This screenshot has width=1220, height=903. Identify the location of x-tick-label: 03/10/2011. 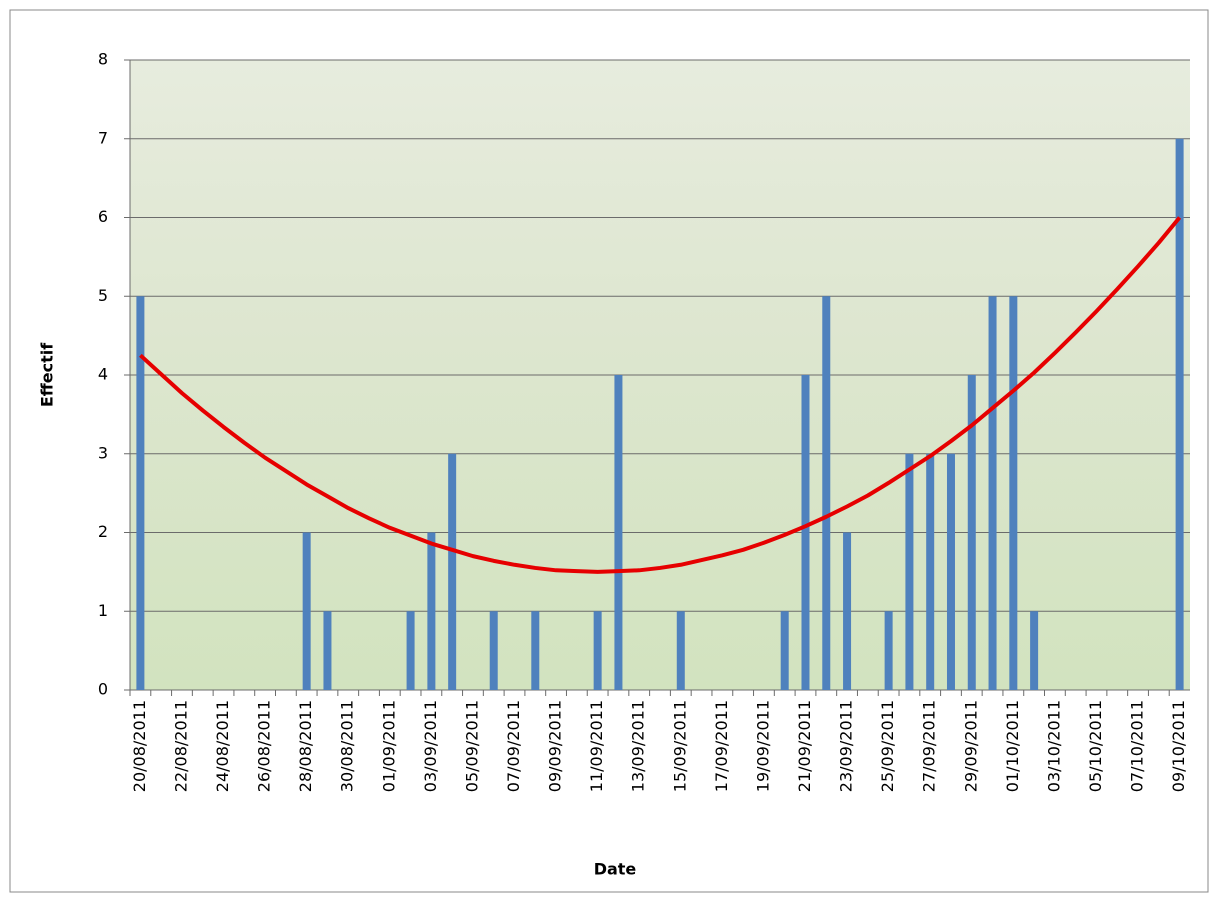
(1053, 746).